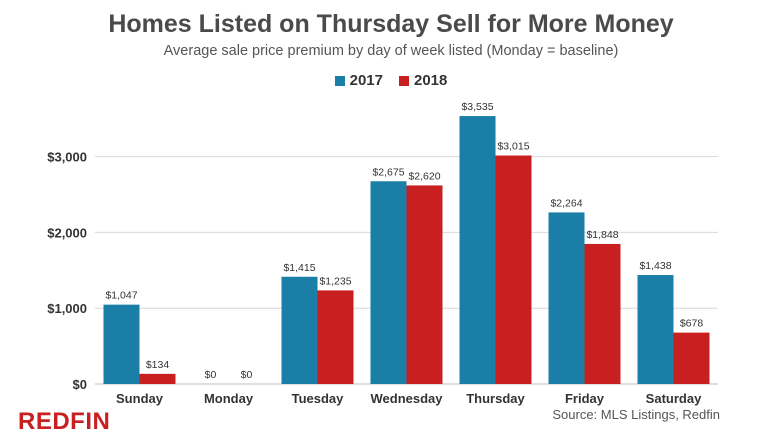  What do you see at coordinates (692, 324) in the screenshot?
I see `data-label-2018: $678` at bounding box center [692, 324].